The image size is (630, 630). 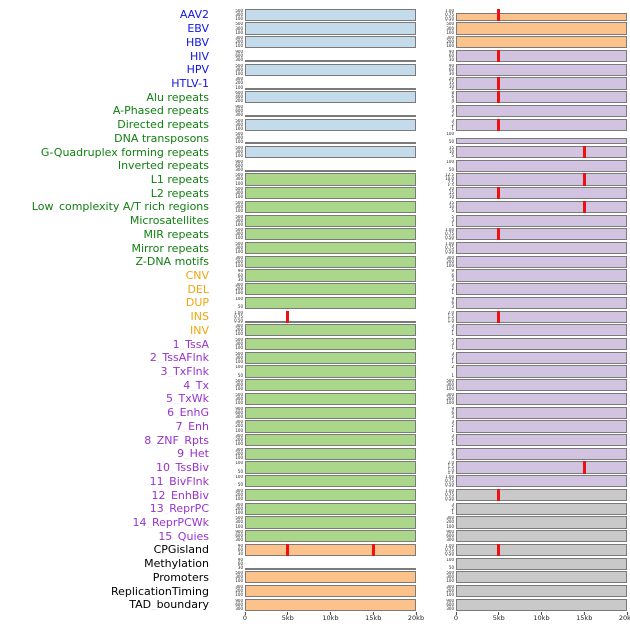 I want to click on yticks-right: 8642, so click(x=436, y=97).